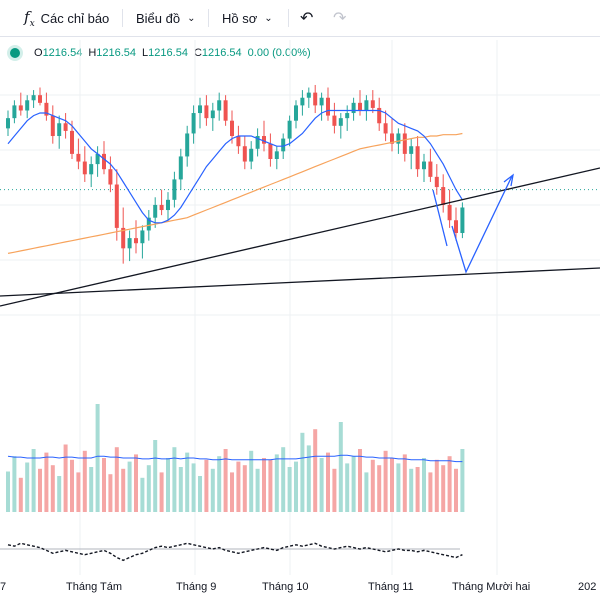 The image size is (600, 600). I want to click on redo-button: ↷, so click(339, 18).